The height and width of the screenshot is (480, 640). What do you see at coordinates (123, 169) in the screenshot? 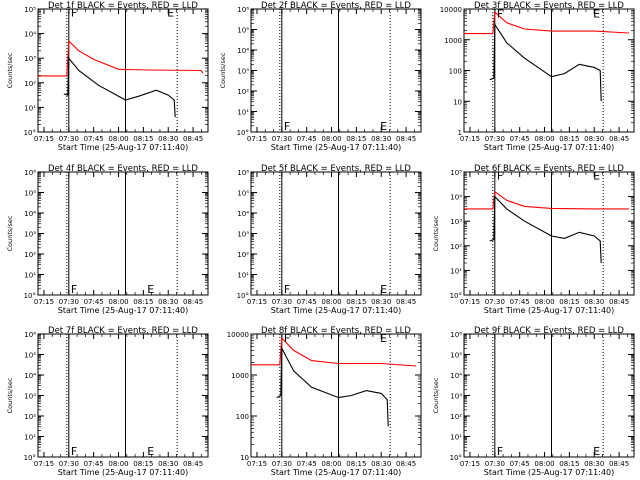
I see `panel-title: Det 4f BLACK = Events, RED = LLD` at bounding box center [123, 169].